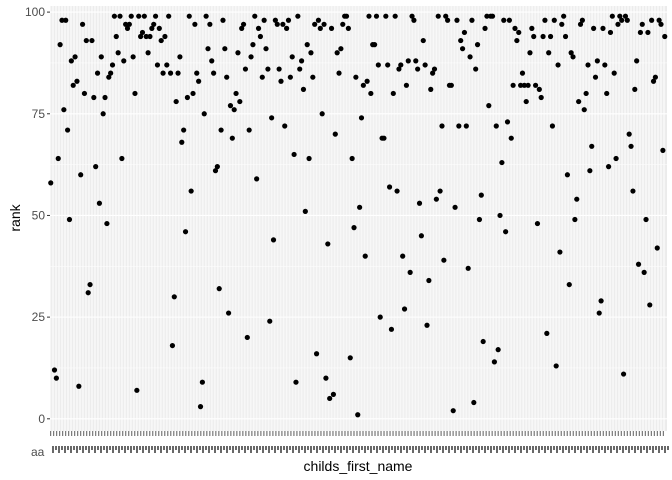  I want to click on y-tick-label: 50, so click(39, 215).